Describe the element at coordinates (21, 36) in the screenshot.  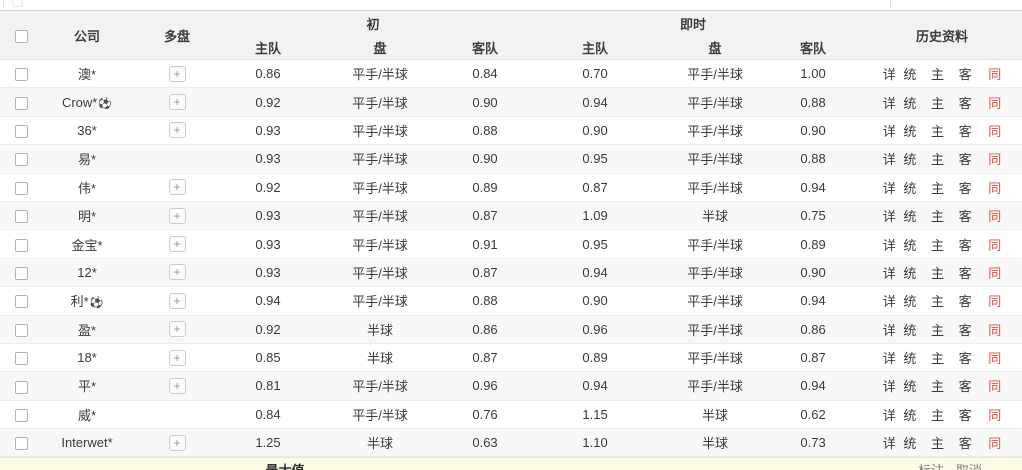
I see `select-all-checkbox` at that location.